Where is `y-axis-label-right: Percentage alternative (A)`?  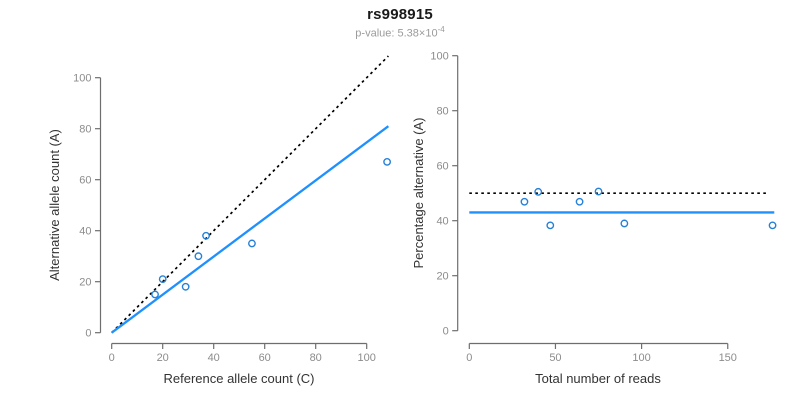 y-axis-label-right: Percentage alternative (A) is located at coordinates (418, 193).